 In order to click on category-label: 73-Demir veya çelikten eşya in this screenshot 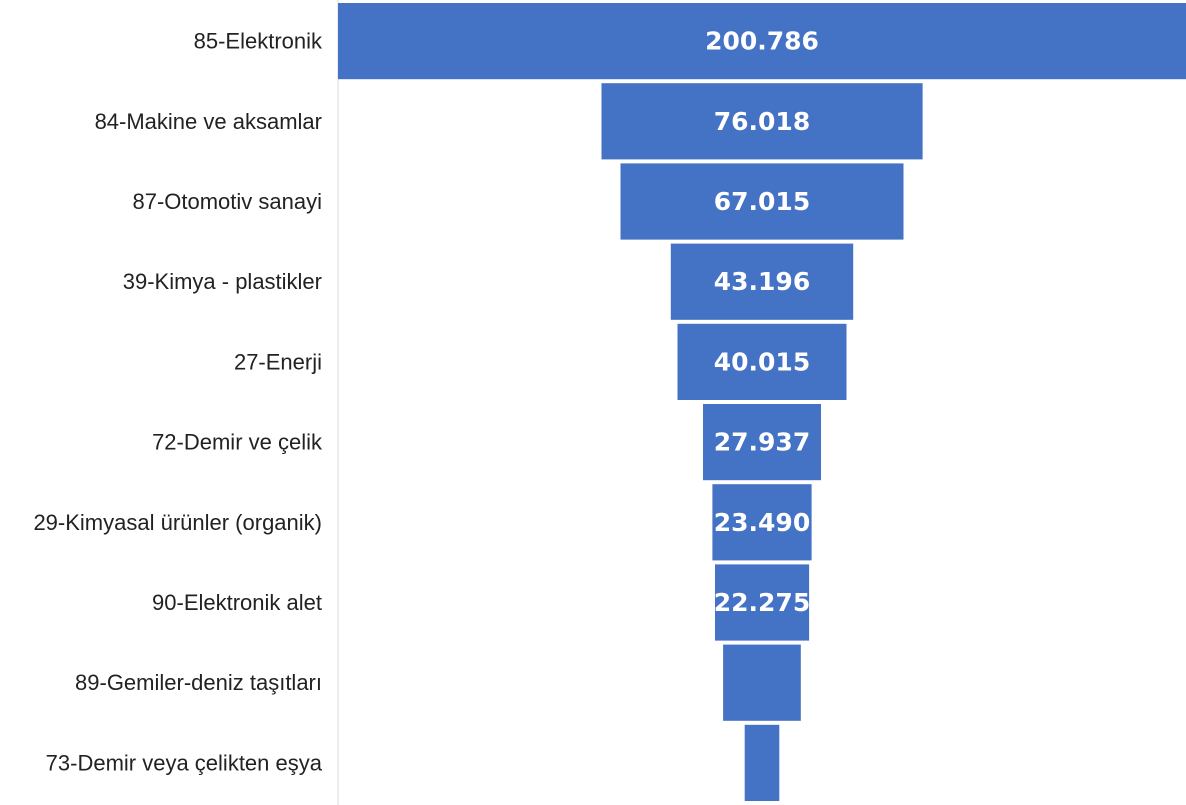, I will do `click(184, 762)`.